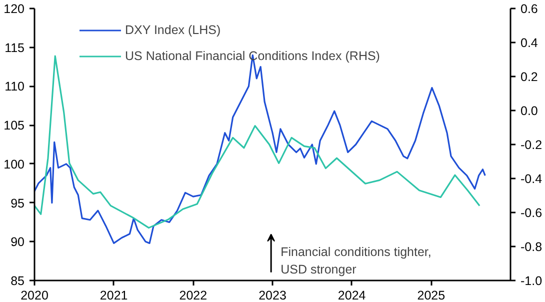  What do you see at coordinates (531, 247) in the screenshot?
I see `y2-tick-label: -0.8` at bounding box center [531, 247].